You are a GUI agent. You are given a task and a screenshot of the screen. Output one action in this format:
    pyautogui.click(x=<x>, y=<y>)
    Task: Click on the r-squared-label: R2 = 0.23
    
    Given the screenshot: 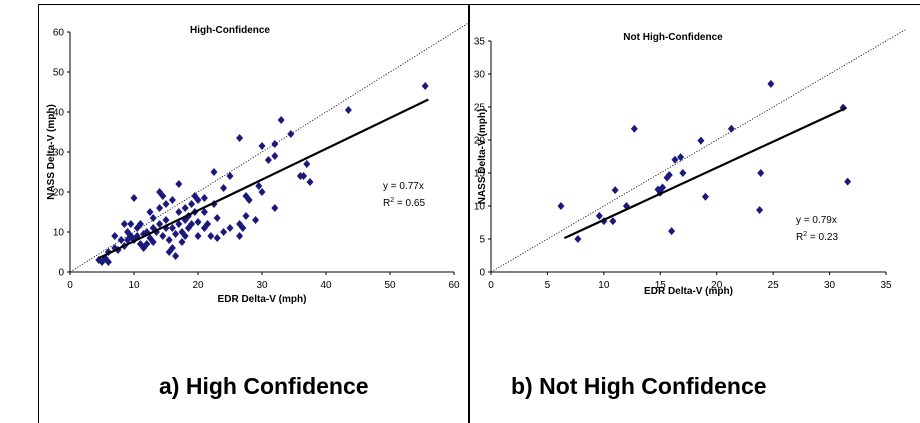 What is the action you would take?
    pyautogui.click(x=817, y=237)
    